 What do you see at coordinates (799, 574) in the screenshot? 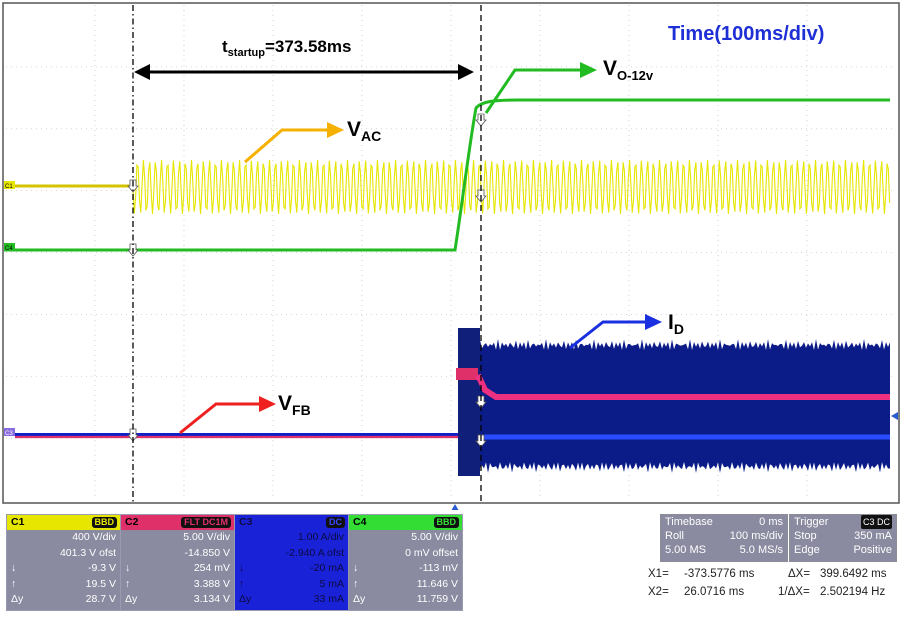
I see `cursor-dx-label: ΔX=` at bounding box center [799, 574].